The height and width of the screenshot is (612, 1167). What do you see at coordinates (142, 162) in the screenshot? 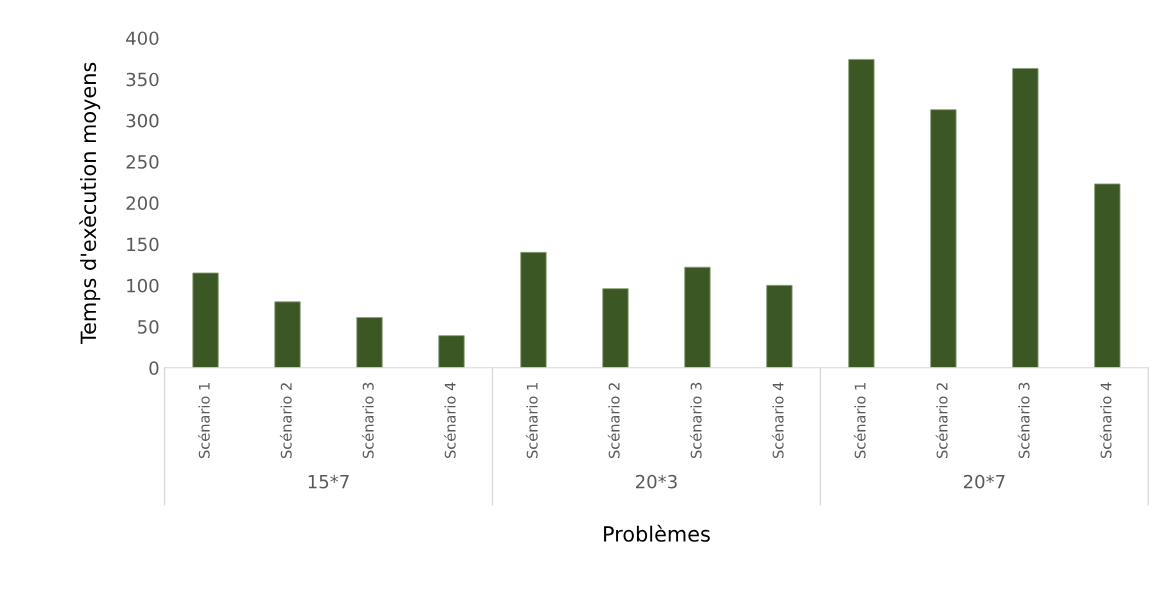
I see `y-tick-label: 250` at bounding box center [142, 162].